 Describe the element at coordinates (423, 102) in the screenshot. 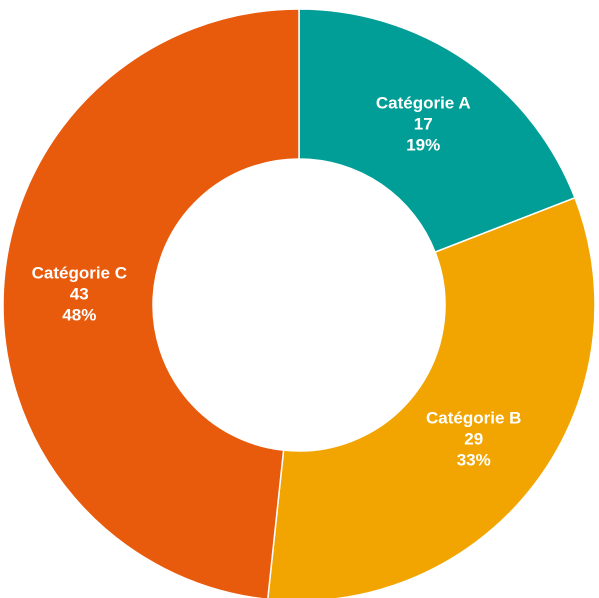

I see `label-category: Catégorie A` at that location.